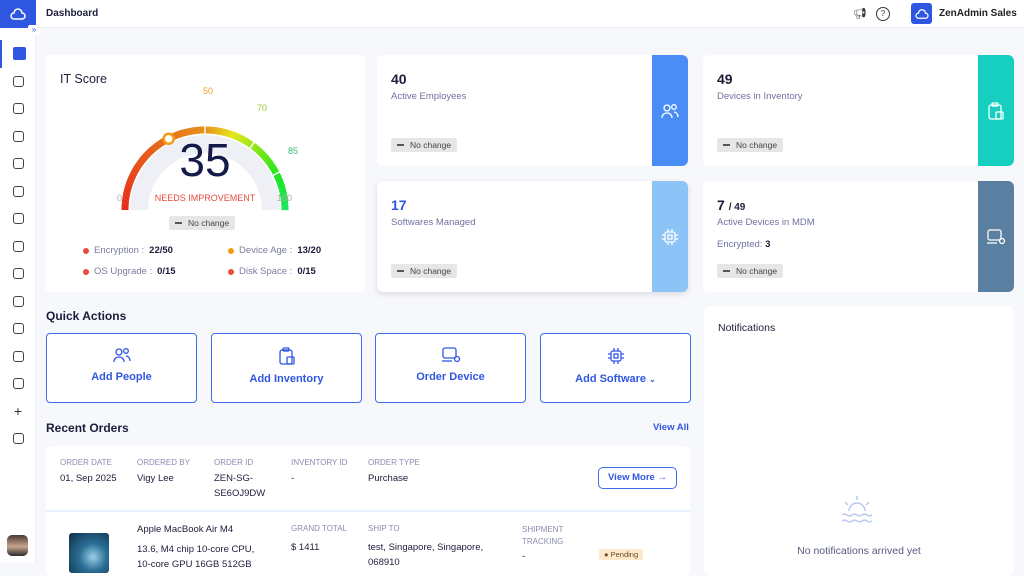 Image resolution: width=1024 pixels, height=576 pixels. I want to click on cloud-icon, so click(18, 218).